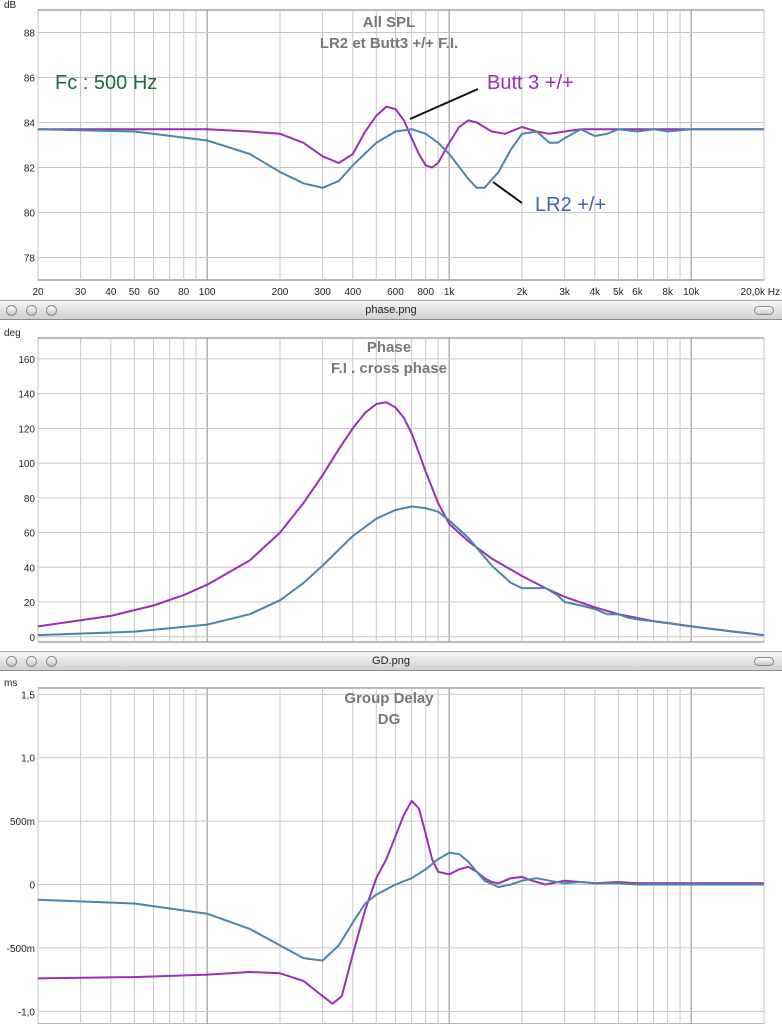 The image size is (782, 1024). Describe the element at coordinates (30, 79) in the screenshot. I see `y-tick-label: 86` at that location.